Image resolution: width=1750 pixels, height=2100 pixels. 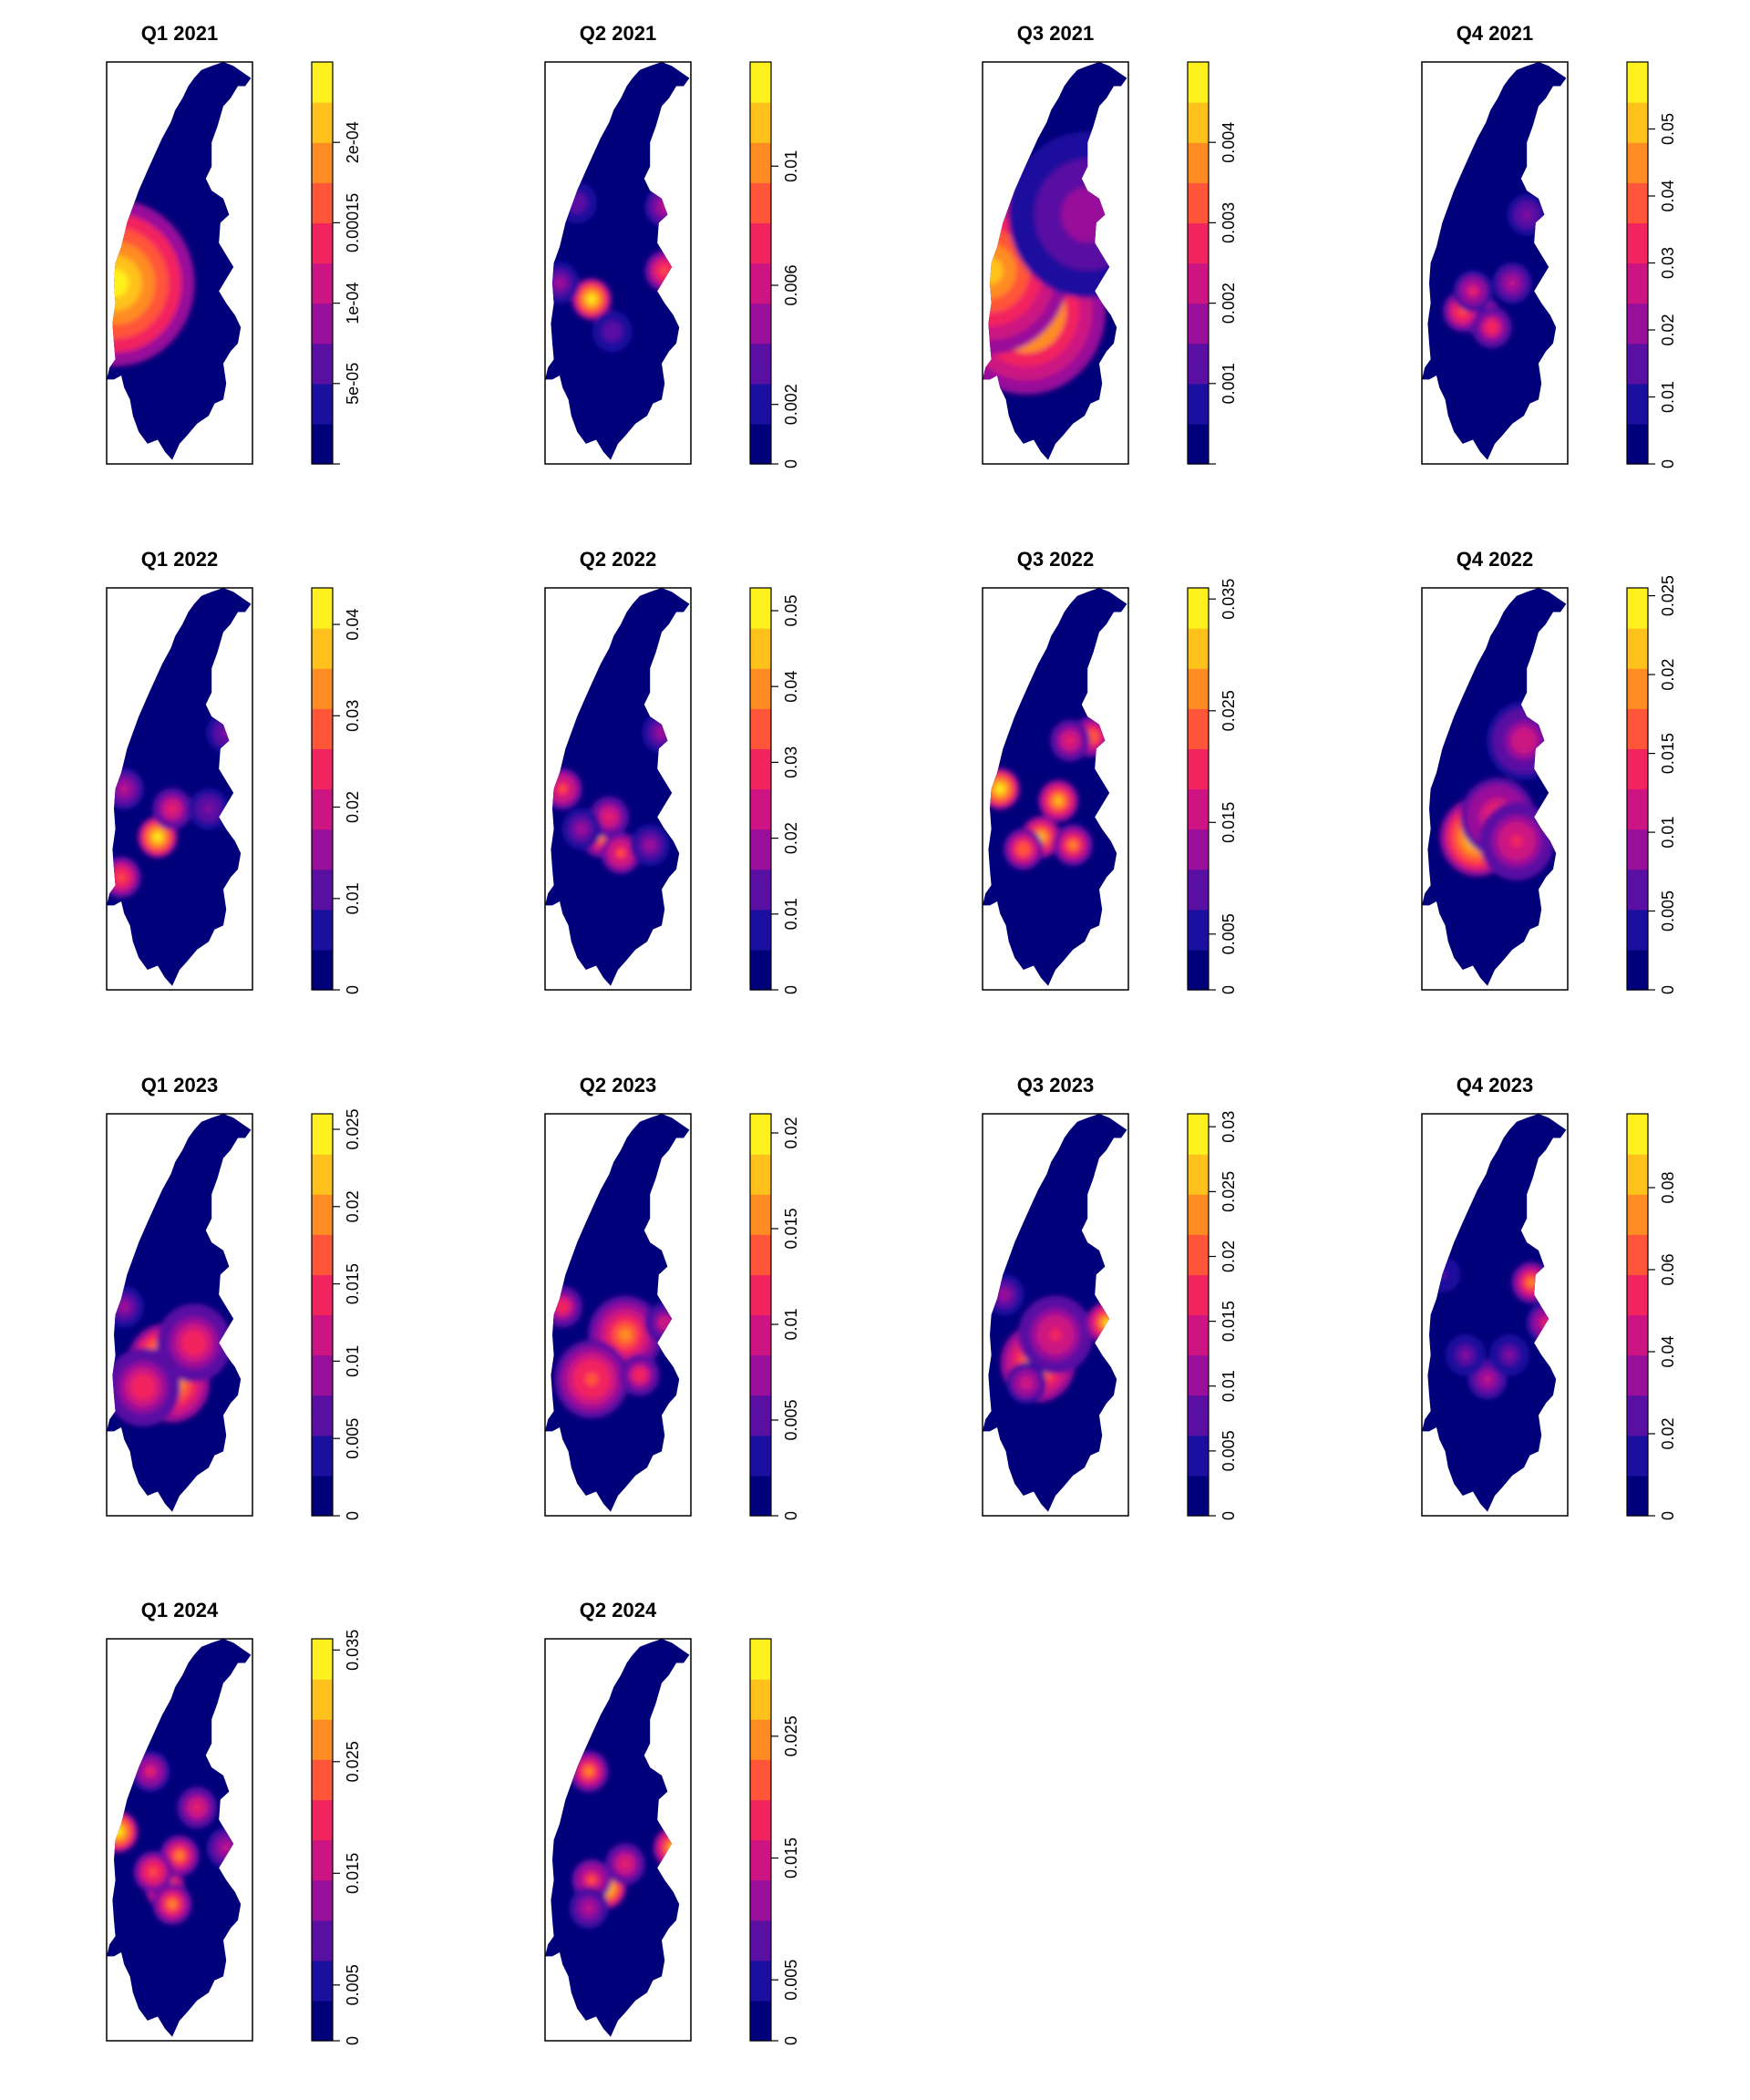 What do you see at coordinates (234, 1297) in the screenshot?
I see `panel-q1-2023: Q1 2023 0 0.005 0.01 0.015 0.02 0.025` at bounding box center [234, 1297].